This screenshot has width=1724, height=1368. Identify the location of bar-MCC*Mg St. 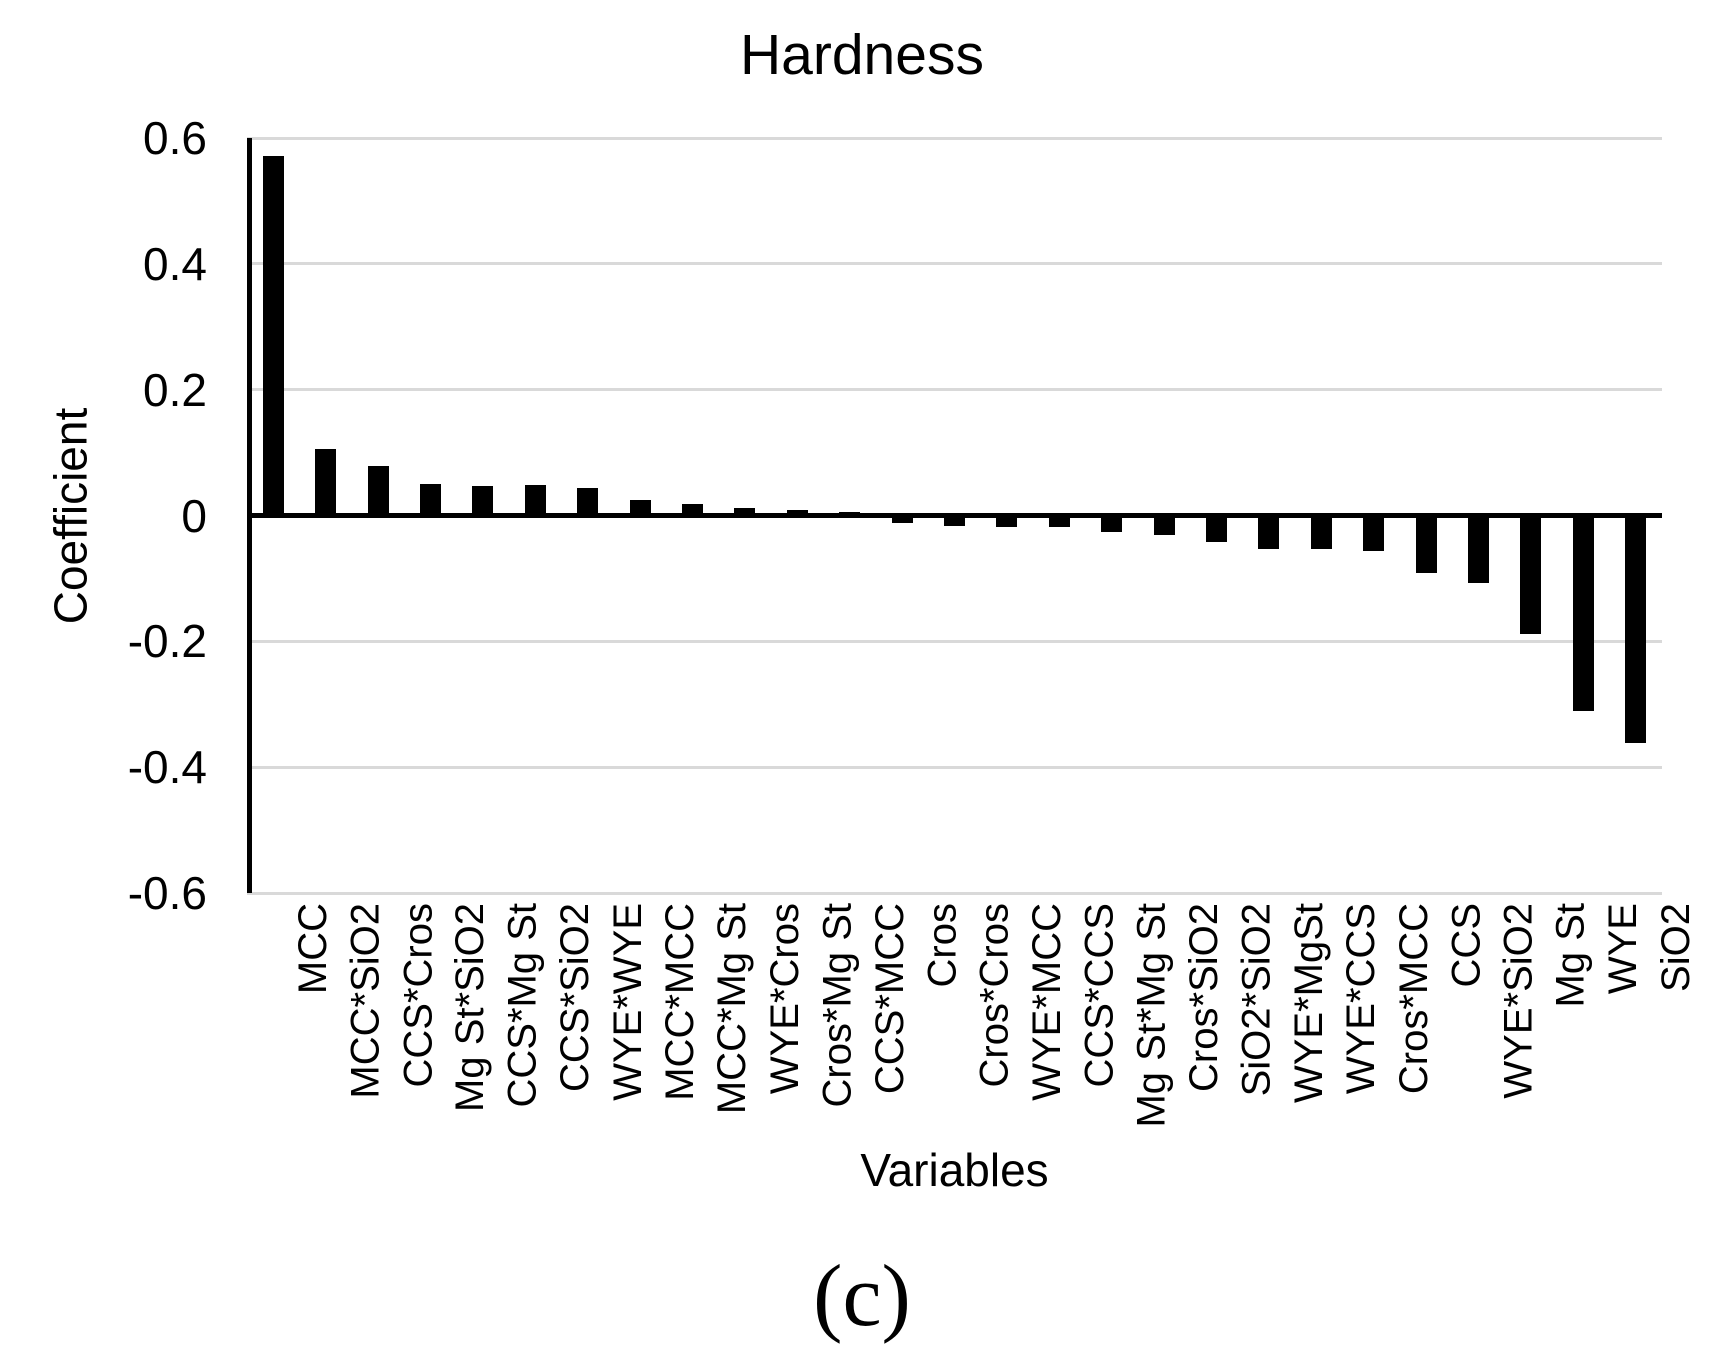
(692, 510).